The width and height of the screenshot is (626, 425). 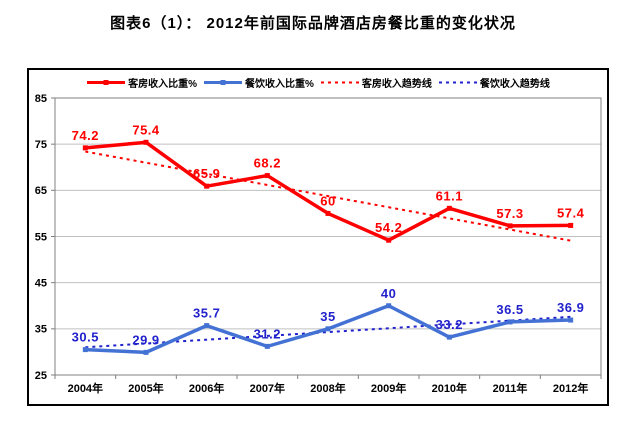 I want to click on data-label: 75.4, so click(x=146, y=129).